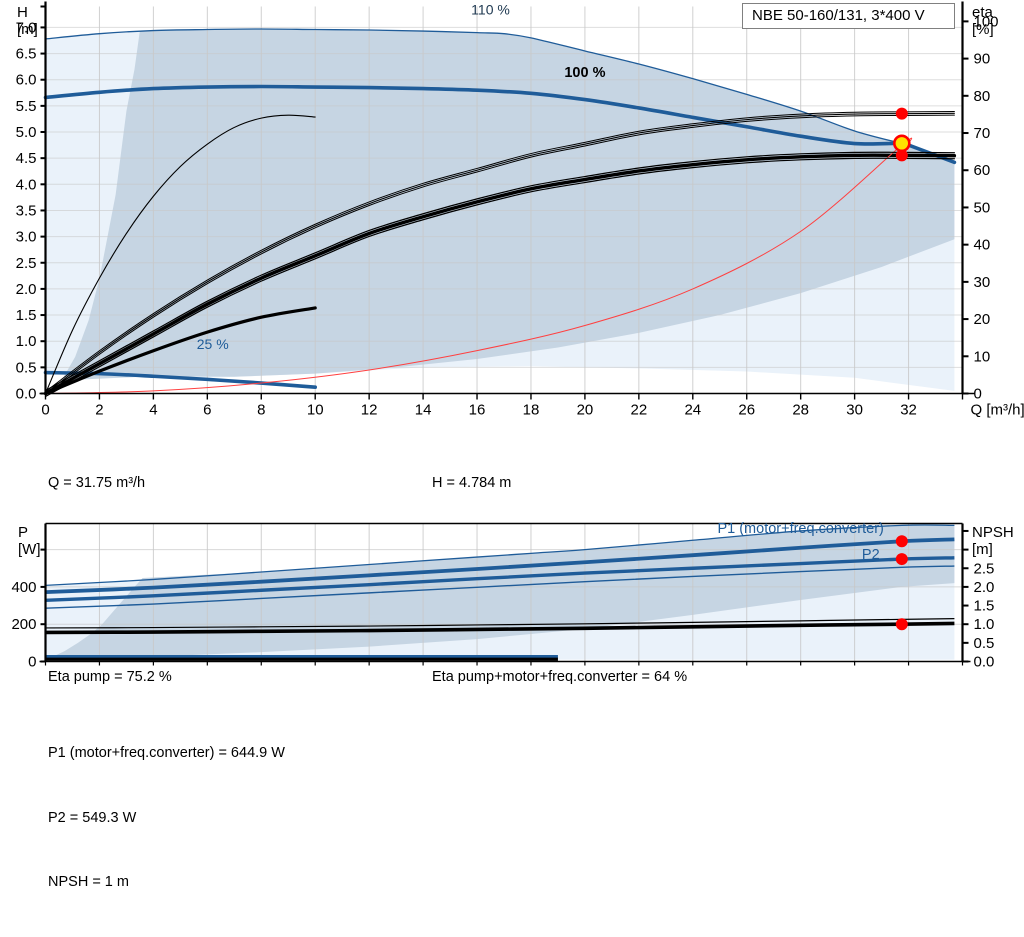 The image size is (1024, 937). I want to click on upper-tick-label-bottom: 30, so click(854, 410).